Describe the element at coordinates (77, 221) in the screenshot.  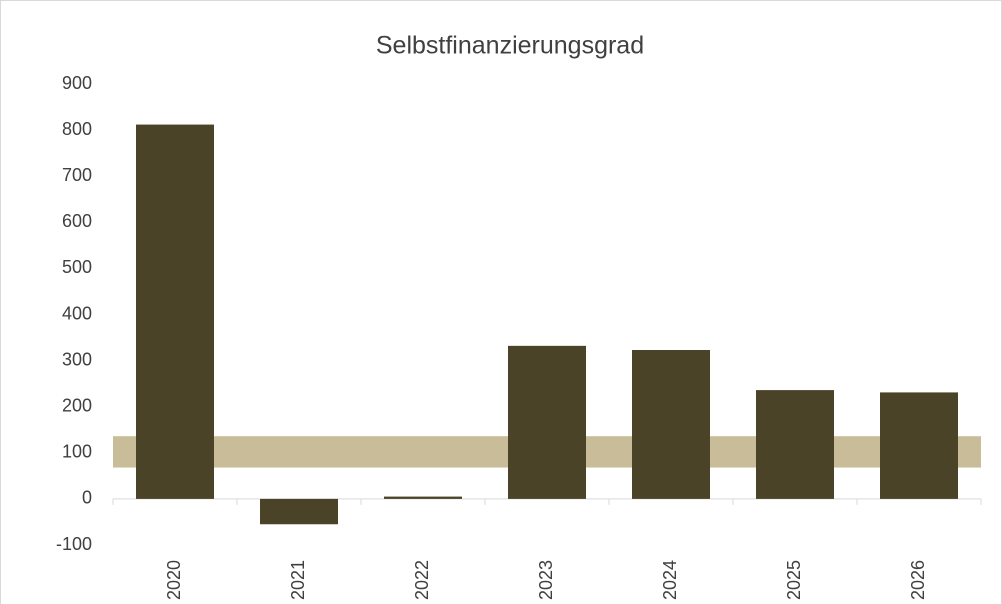
I see `y-tick-label: 600` at that location.